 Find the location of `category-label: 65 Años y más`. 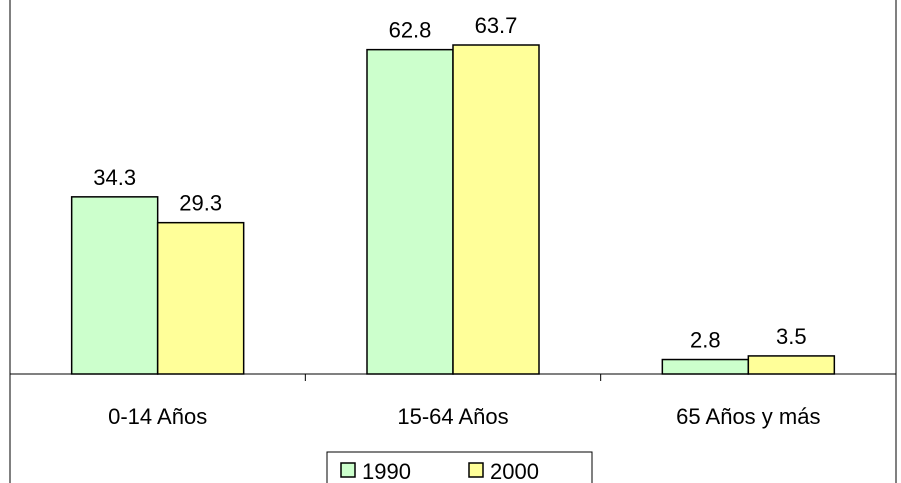

category-label: 65 Años y más is located at coordinates (748, 416).